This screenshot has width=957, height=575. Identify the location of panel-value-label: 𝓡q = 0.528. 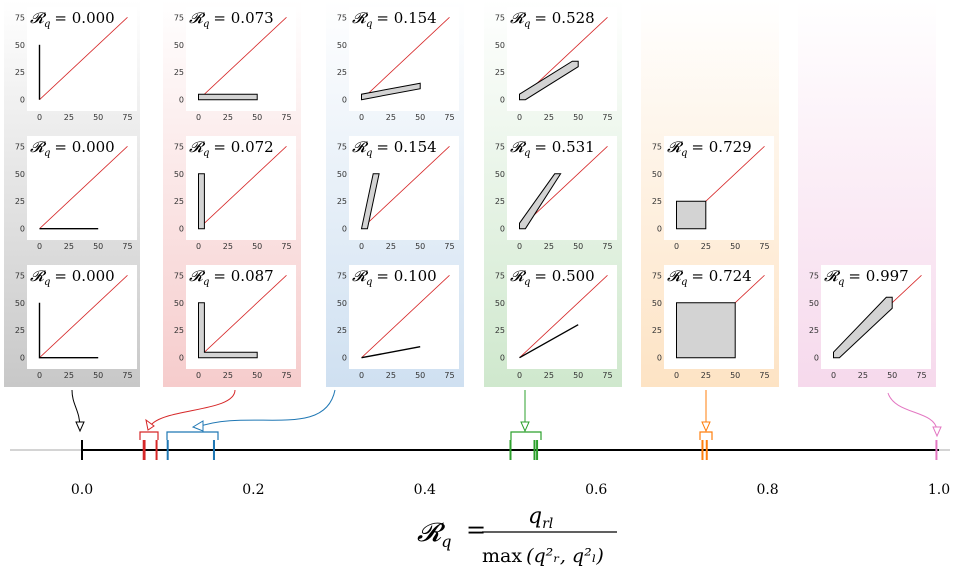
(552, 19).